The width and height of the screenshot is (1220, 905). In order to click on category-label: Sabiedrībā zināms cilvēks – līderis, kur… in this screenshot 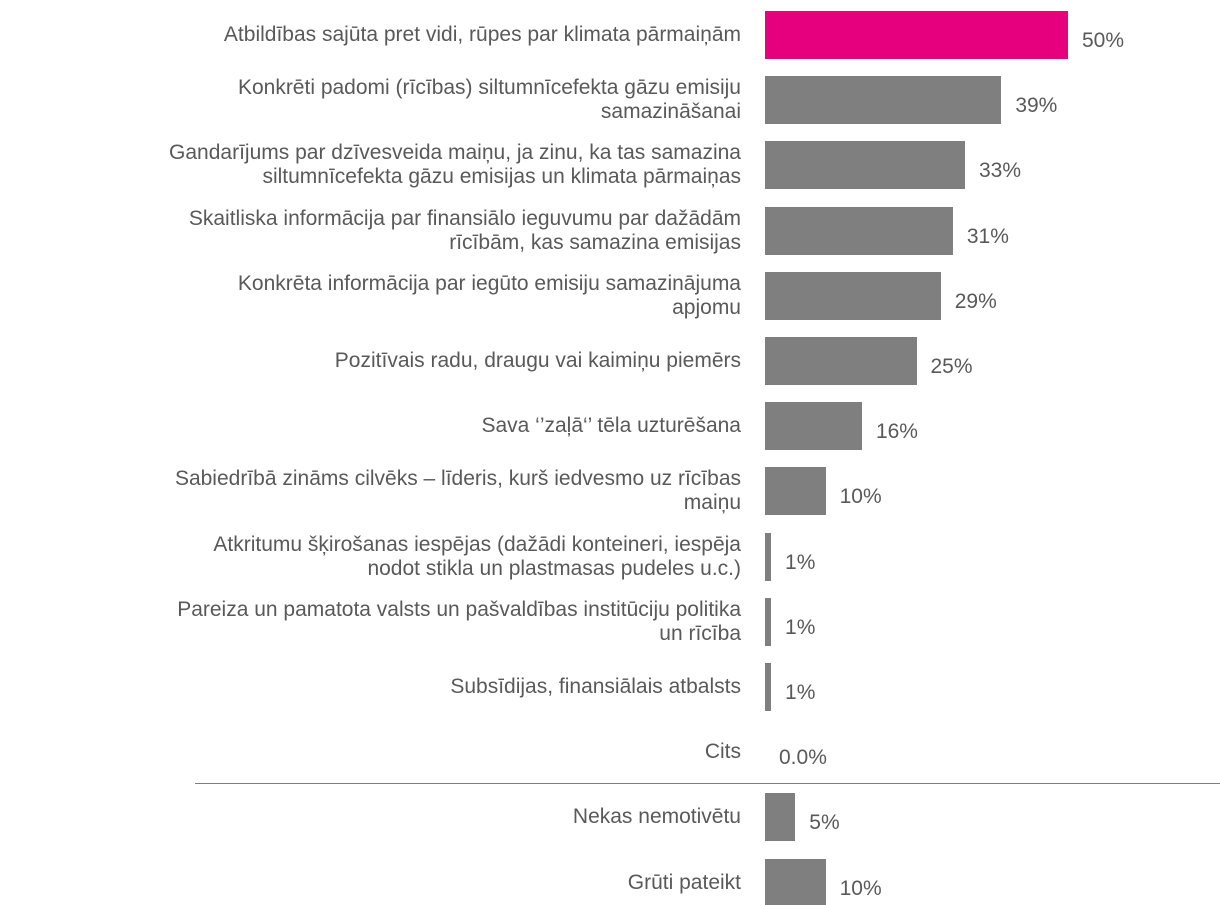, I will do `click(457, 491)`.